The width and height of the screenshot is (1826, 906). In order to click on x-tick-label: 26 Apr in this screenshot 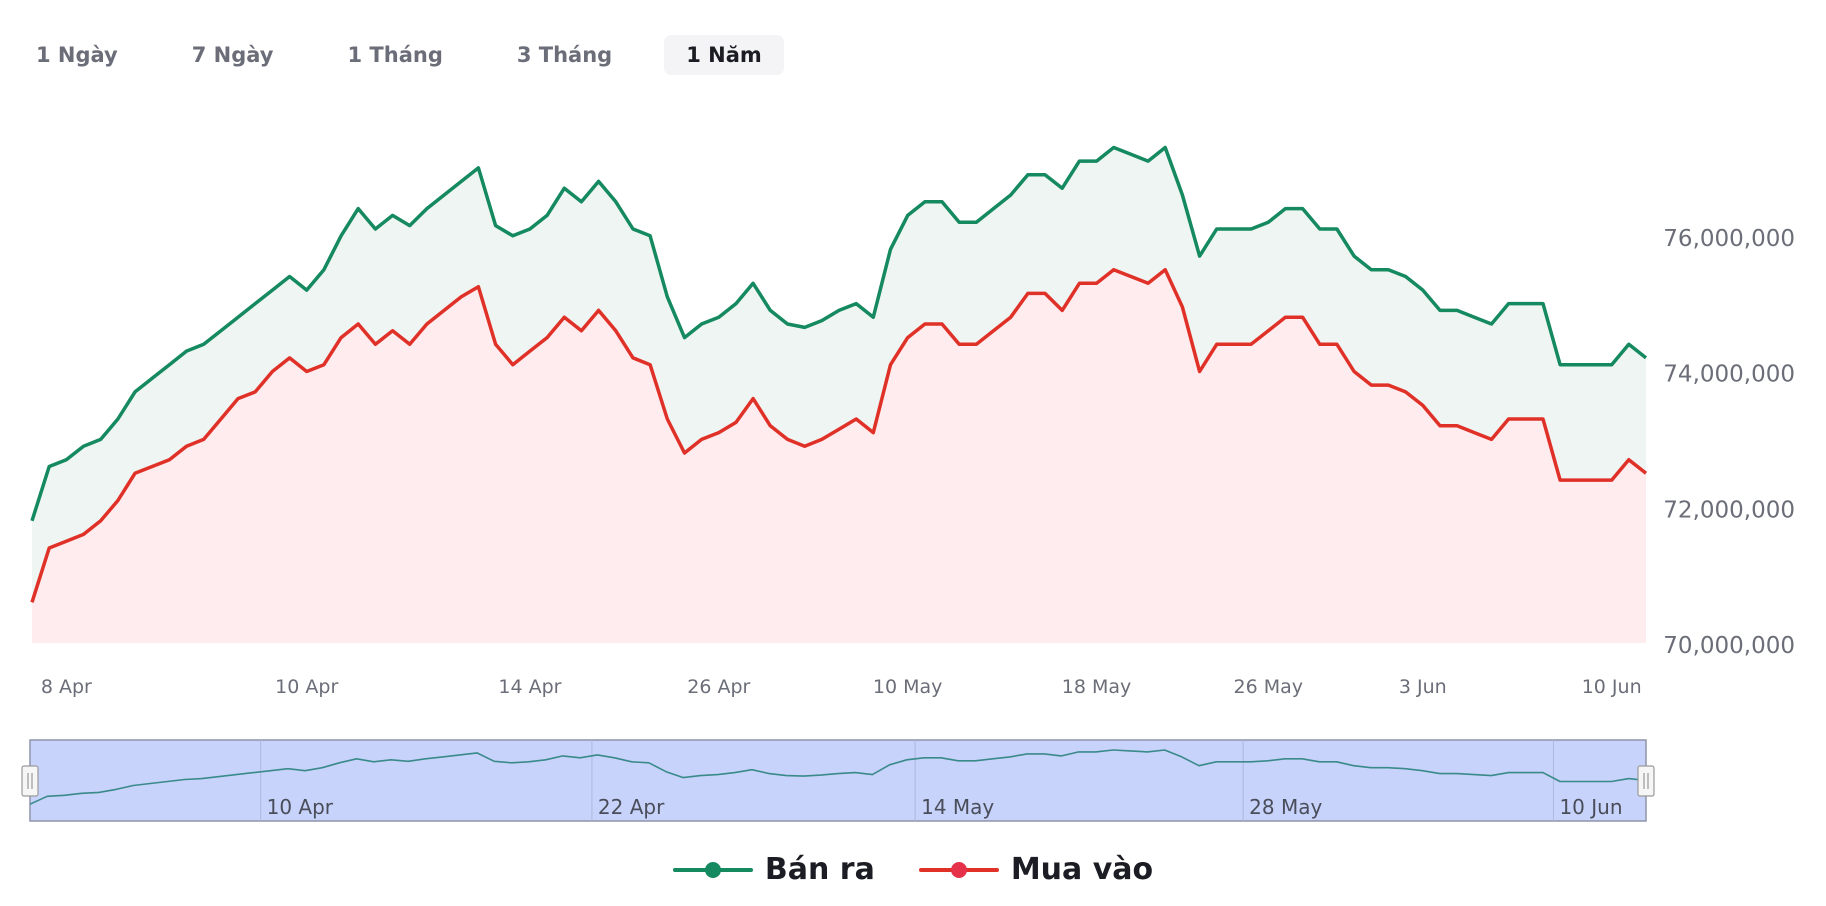, I will do `click(718, 687)`.